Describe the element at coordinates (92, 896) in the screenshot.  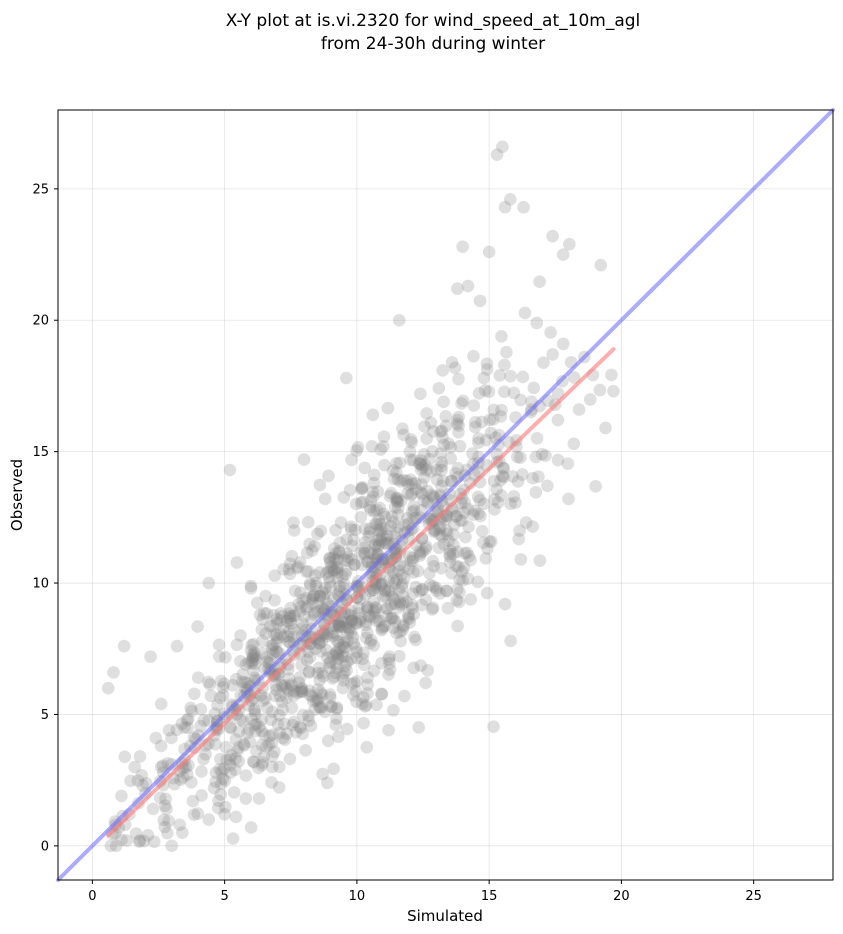
I see `x-tick-label: 0` at that location.